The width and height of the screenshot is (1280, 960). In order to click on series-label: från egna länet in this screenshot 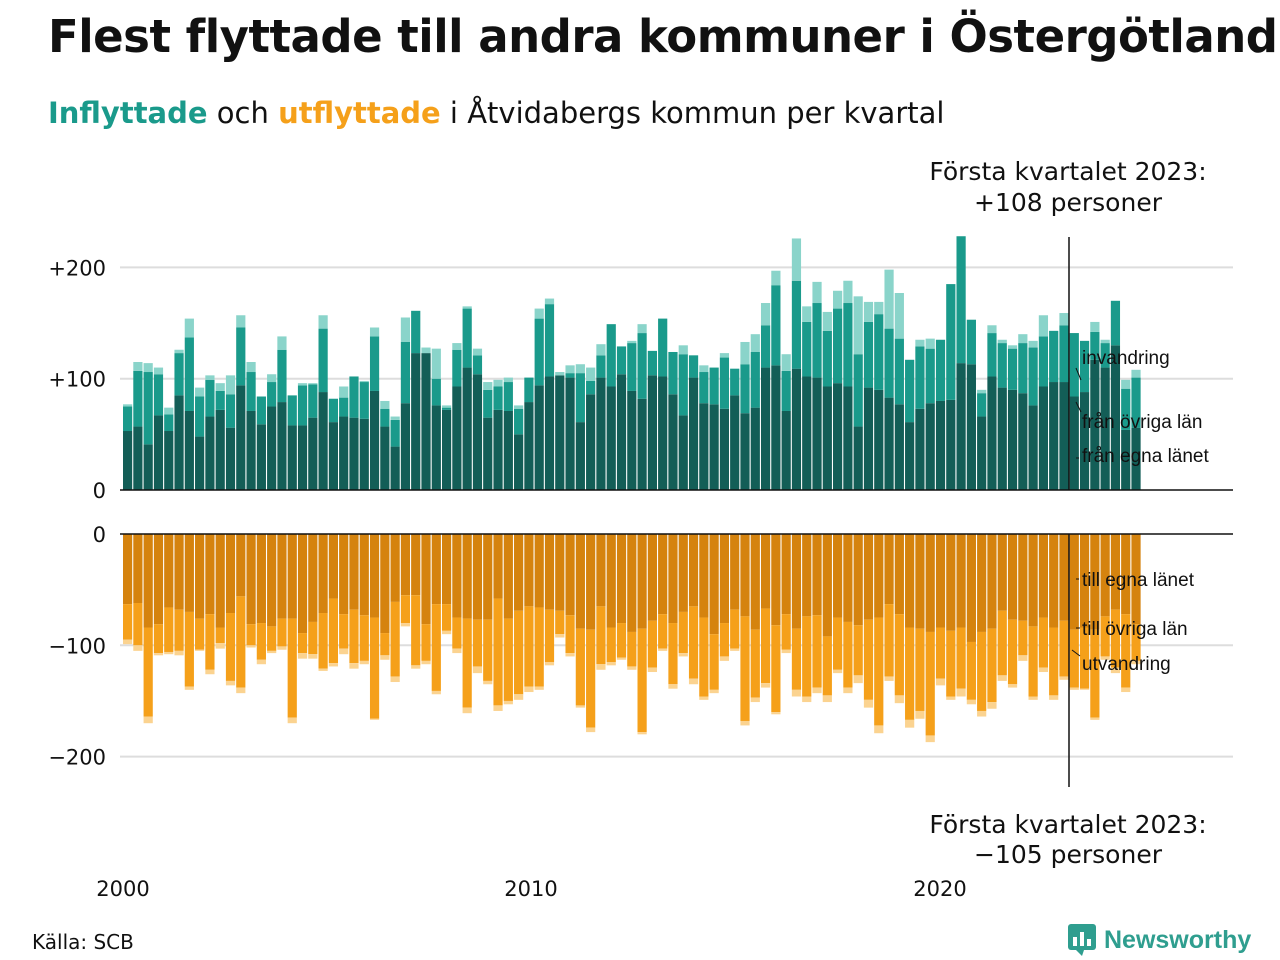, I will do `click(1145, 456)`.